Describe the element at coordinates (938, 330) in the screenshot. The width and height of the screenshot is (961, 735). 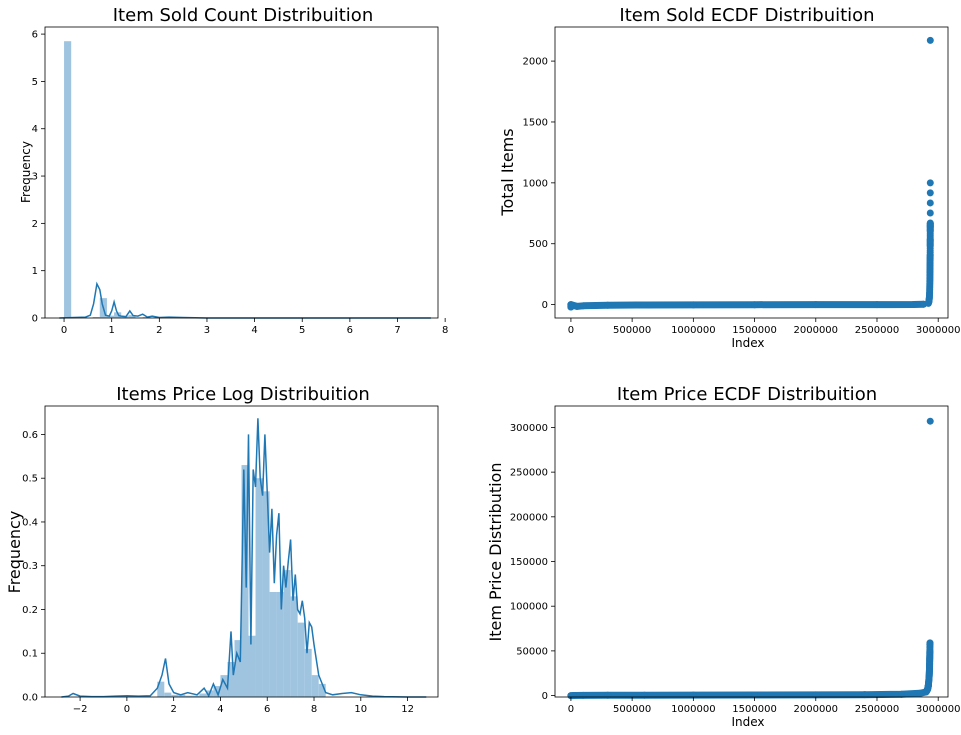
I see `x-tick-label: 3000000` at that location.